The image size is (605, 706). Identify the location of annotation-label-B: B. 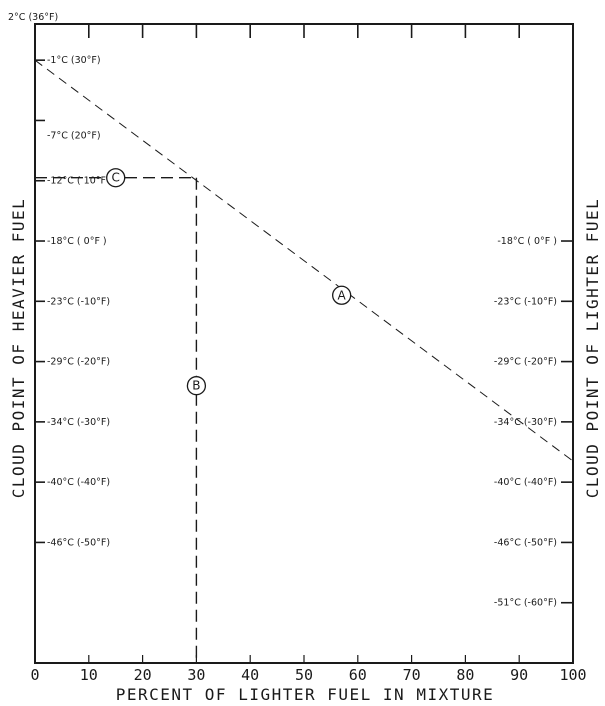
(196, 386).